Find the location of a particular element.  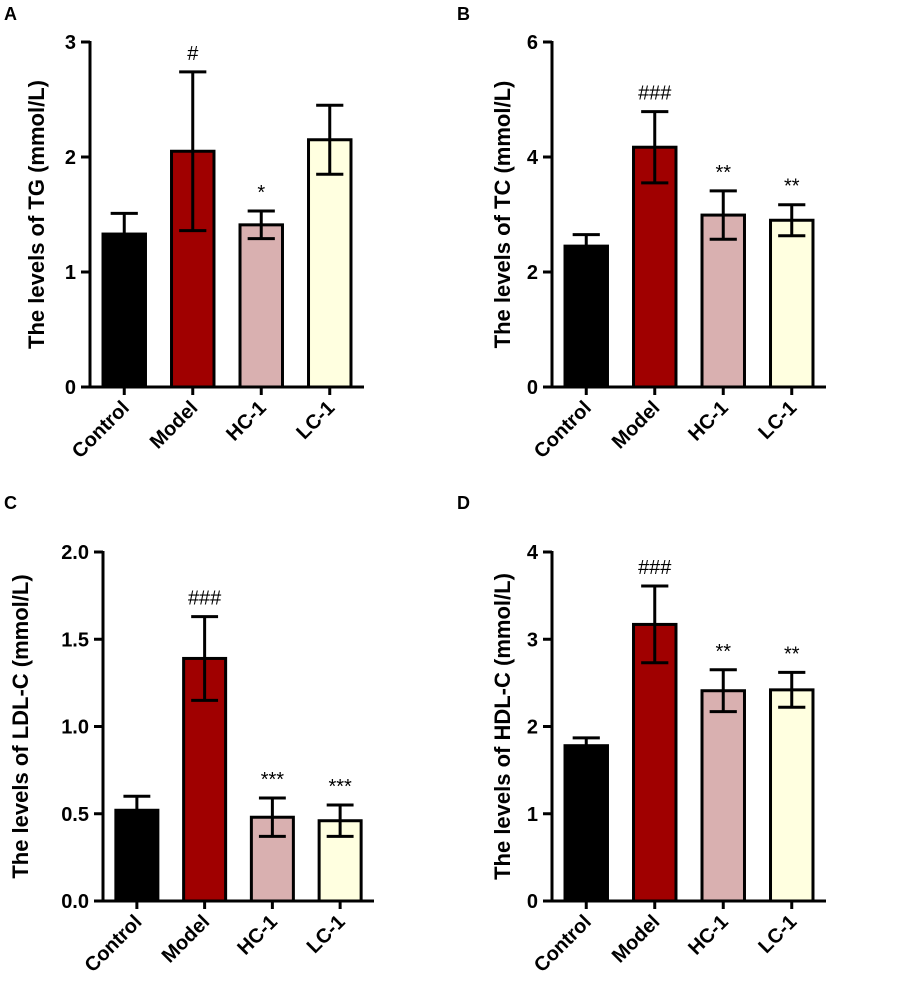

y-axis-label: The levels of TC (mmol/L) is located at coordinates (502, 215).